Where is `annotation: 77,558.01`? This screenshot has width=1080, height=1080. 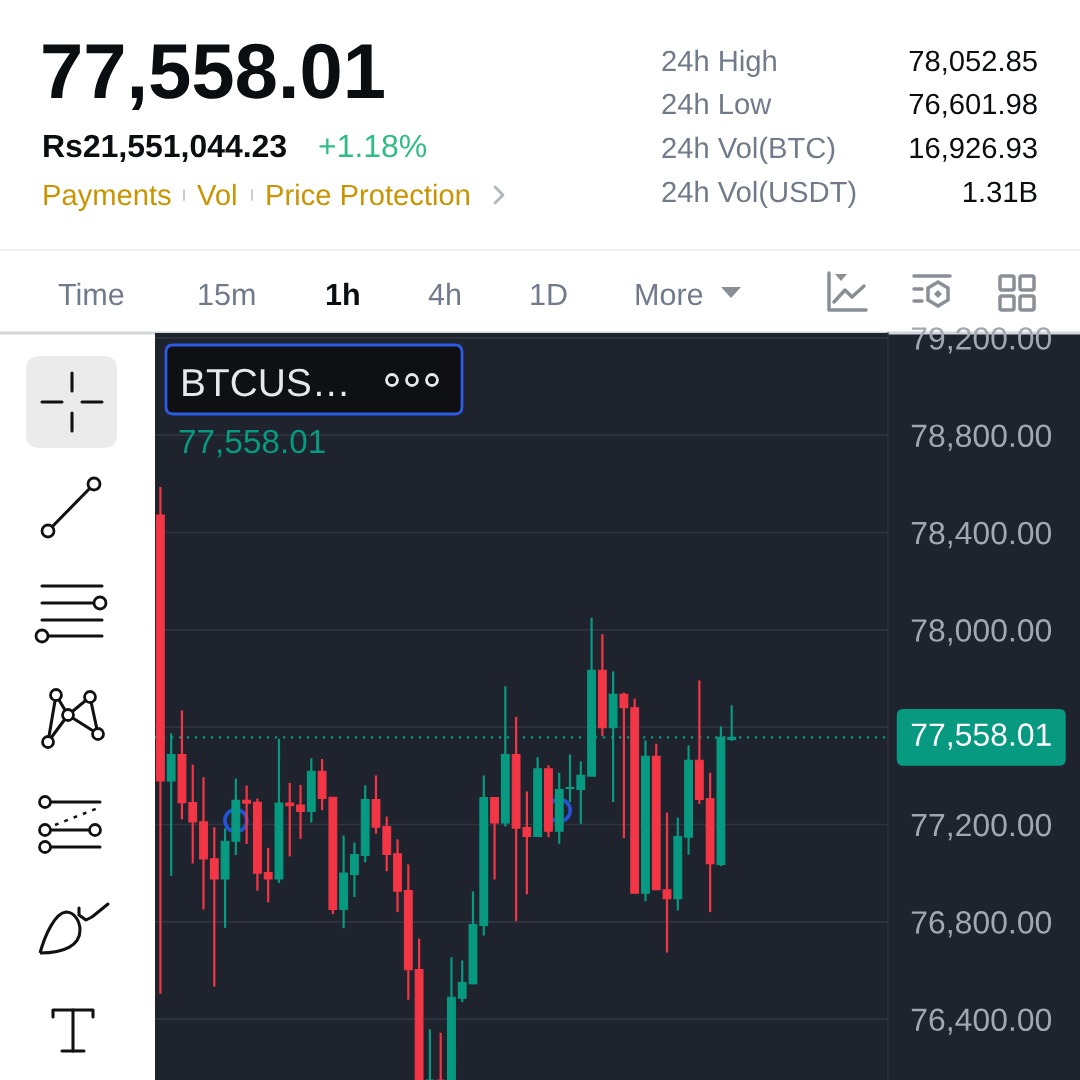 annotation: 77,558.01 is located at coordinates (252, 443).